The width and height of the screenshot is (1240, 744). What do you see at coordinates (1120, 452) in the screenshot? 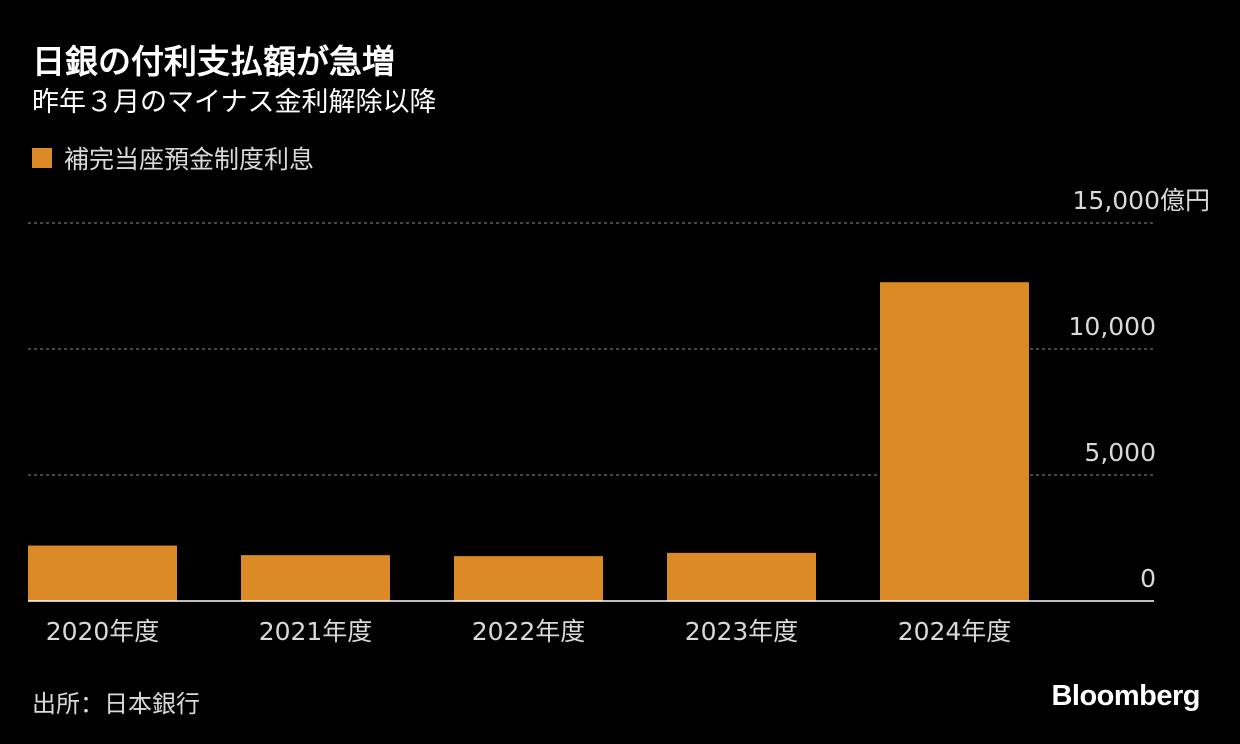
I see `y-tick-label: 5,000` at bounding box center [1120, 452].